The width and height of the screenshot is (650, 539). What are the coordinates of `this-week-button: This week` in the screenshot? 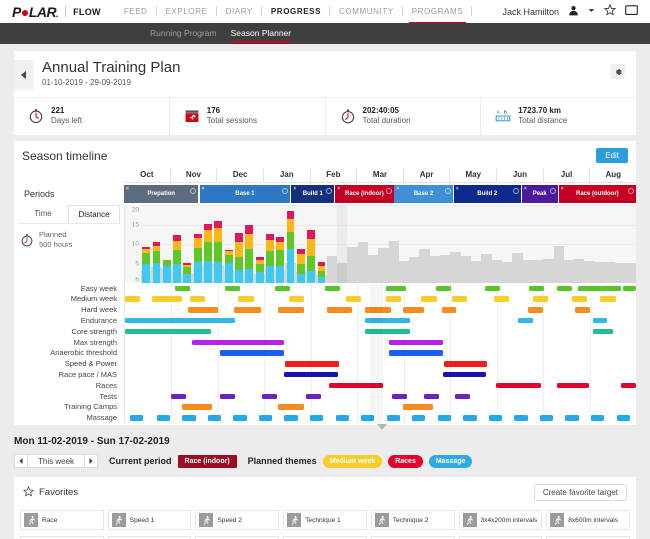 It's located at (56, 461).